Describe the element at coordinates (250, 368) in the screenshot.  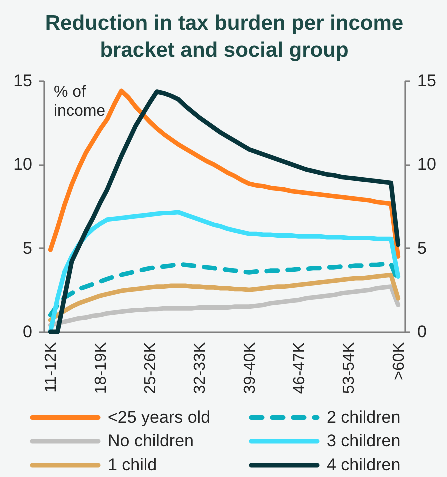
I see `x-tick-label: 39-40K` at that location.